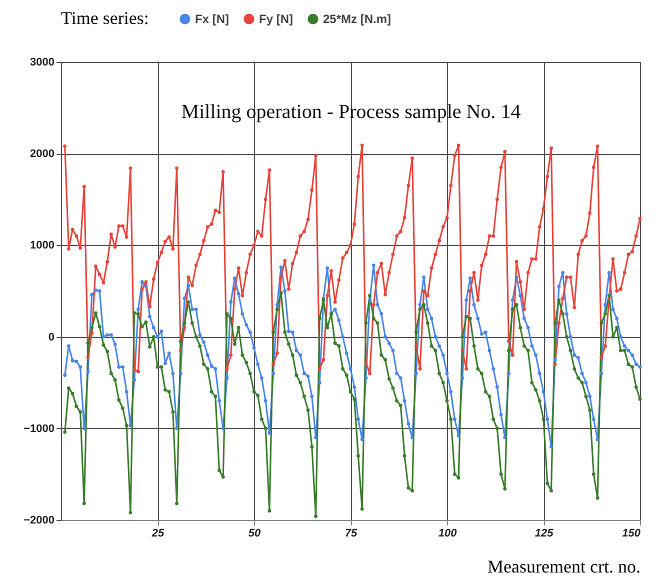  Describe the element at coordinates (448, 534) in the screenshot. I see `x-tick-label: 100` at that location.